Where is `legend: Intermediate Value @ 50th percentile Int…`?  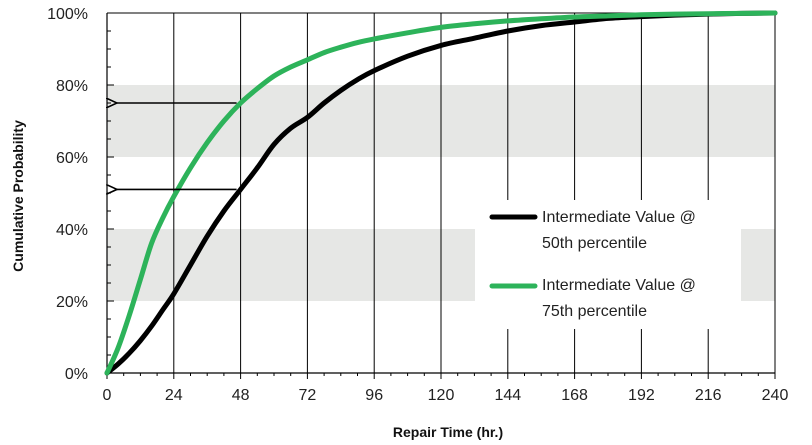
legend: Intermediate Value @ 50th percentile Int… is located at coordinates (608, 264).